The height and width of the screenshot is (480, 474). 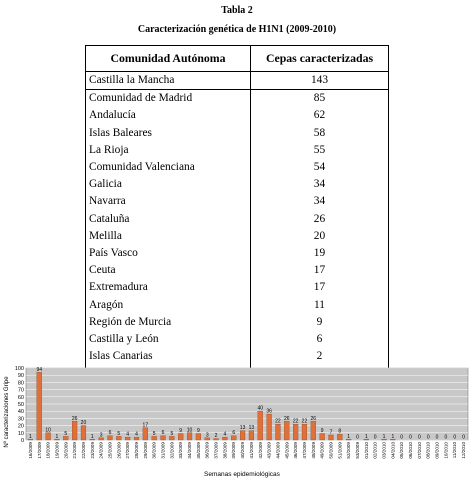 I want to click on x-tick-label: 47/2009, so click(x=304, y=450).